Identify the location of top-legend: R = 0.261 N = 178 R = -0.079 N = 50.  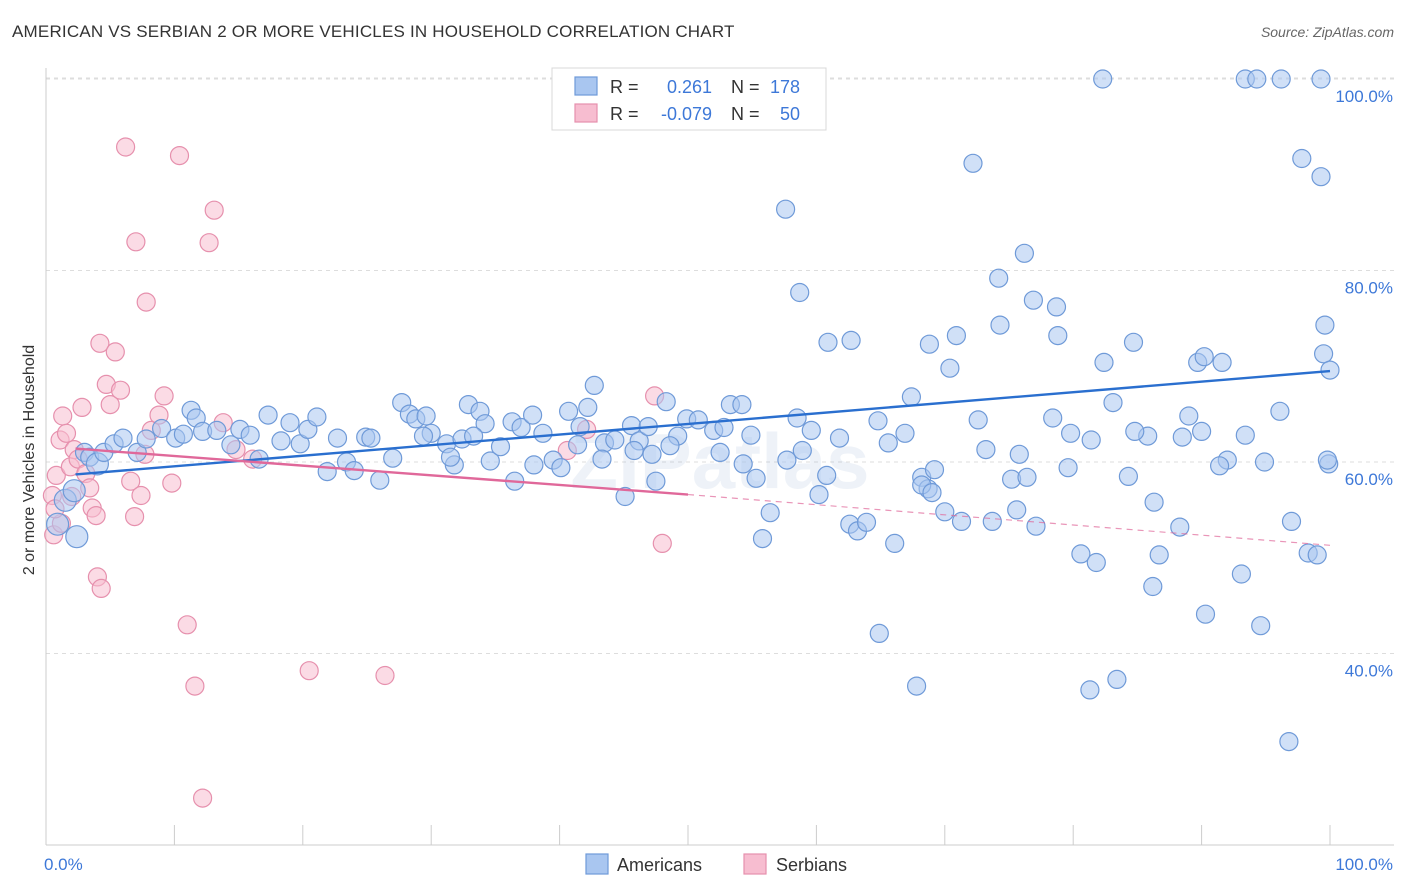
(689, 99).